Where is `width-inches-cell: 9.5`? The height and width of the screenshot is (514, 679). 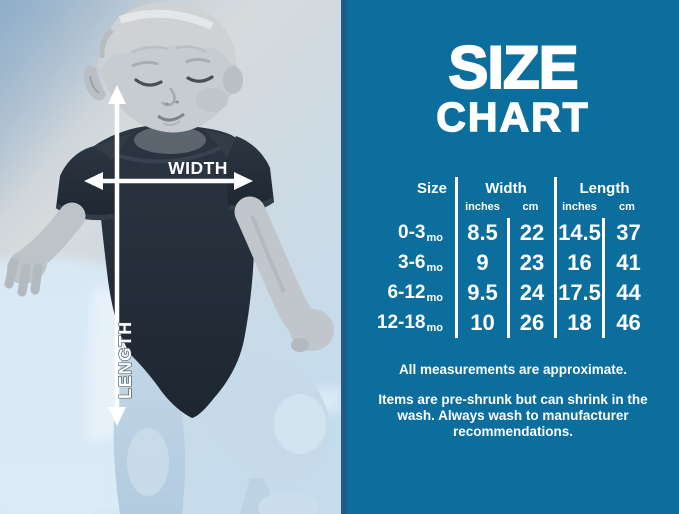 width-inches-cell: 9.5 is located at coordinates (481, 292).